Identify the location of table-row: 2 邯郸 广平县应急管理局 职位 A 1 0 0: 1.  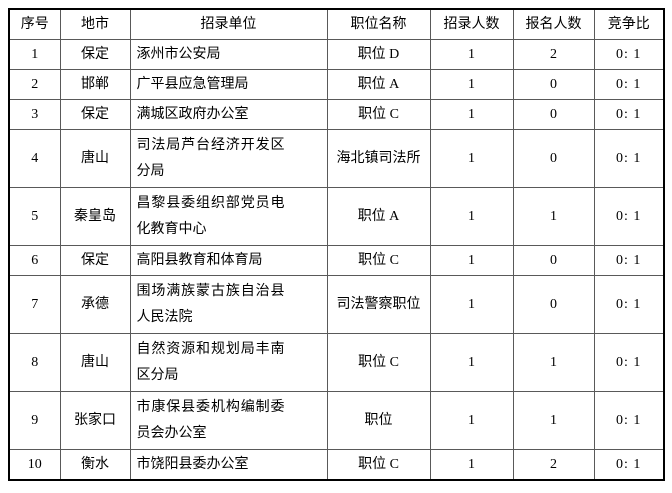
(336, 84).